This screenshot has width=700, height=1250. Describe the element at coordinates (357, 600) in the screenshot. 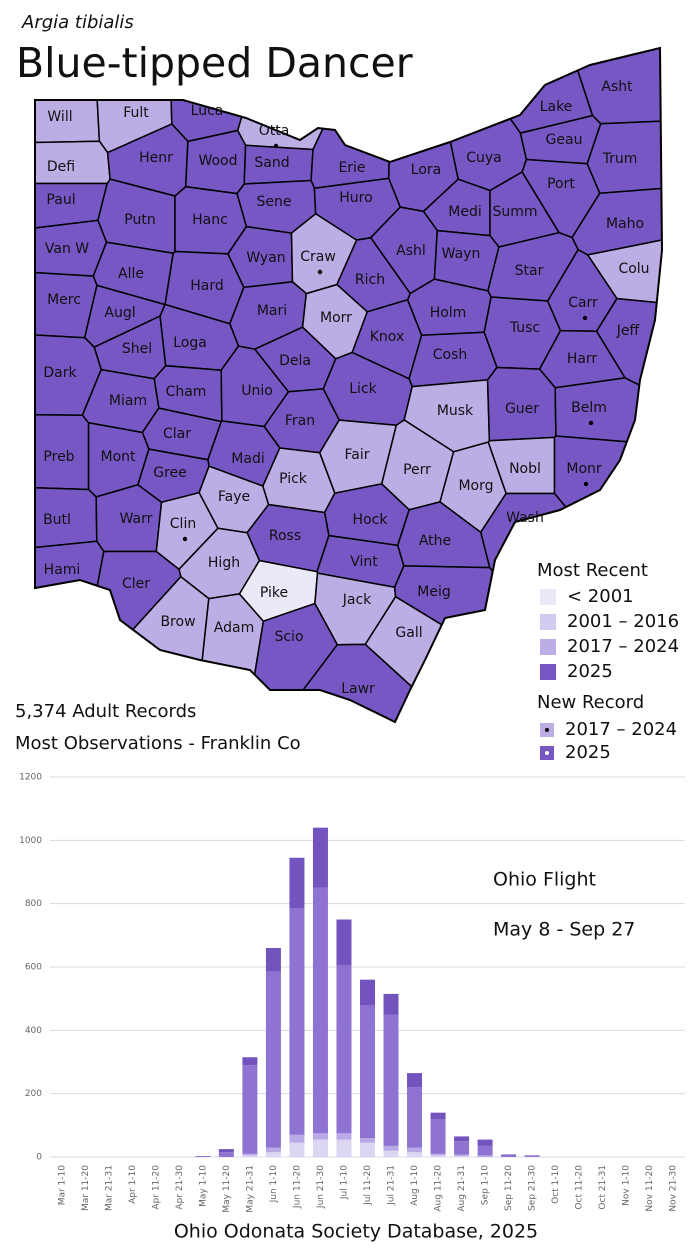

I see `county-label: Jack` at that location.